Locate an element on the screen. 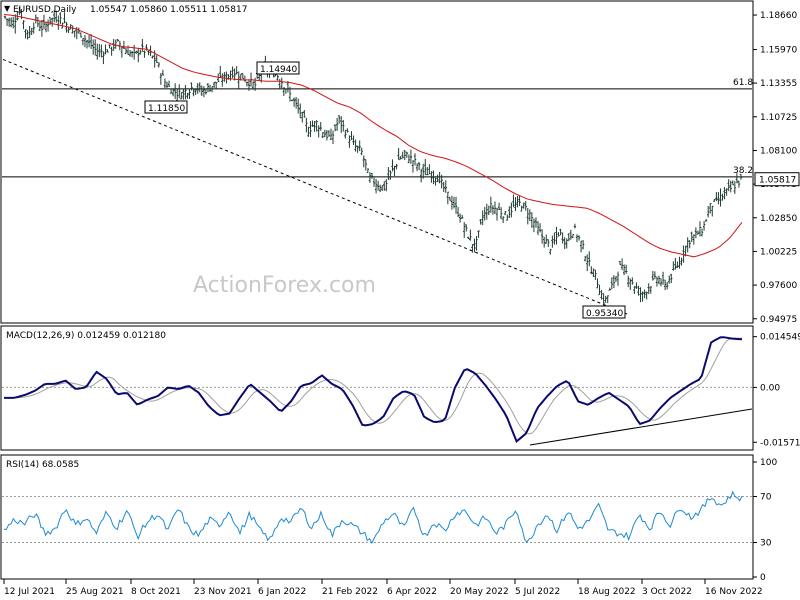  x-tick-label: 21 Feb 2022 is located at coordinates (350, 592).